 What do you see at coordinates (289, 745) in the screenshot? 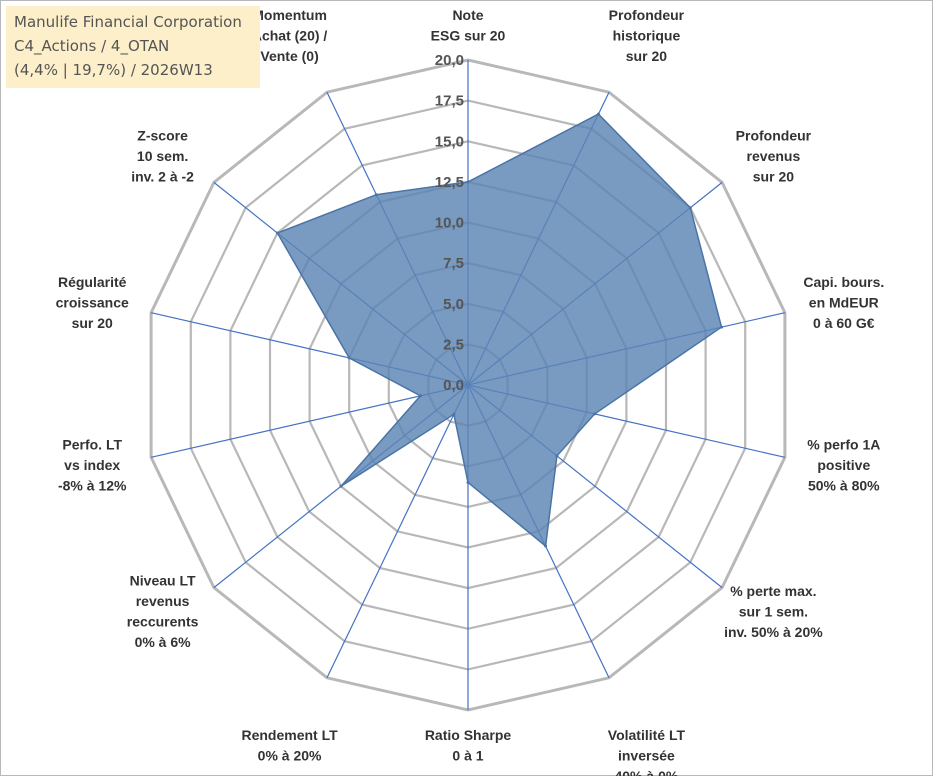
I see `axis-label: Rendement LT 0% à 20%` at bounding box center [289, 745].